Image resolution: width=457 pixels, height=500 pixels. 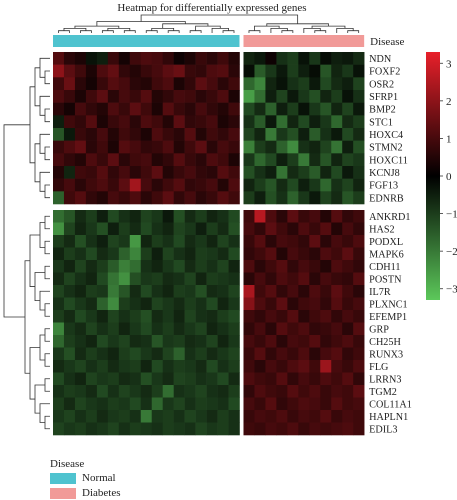 I want to click on dendrogram-root, so click(x=16, y=221).